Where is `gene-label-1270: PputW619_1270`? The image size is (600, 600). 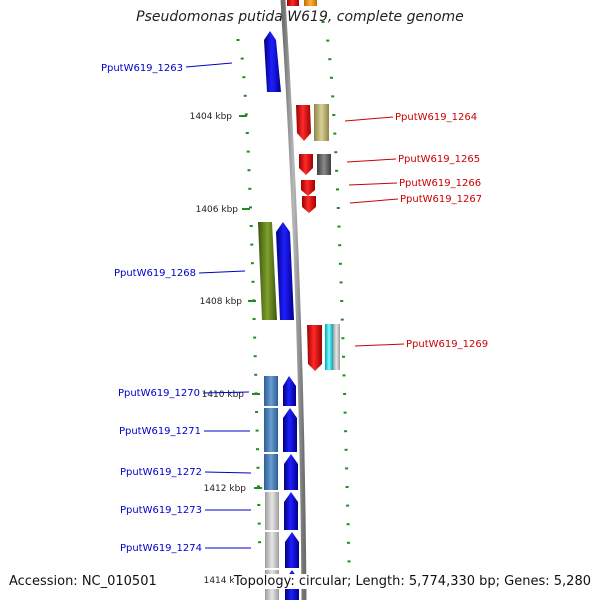 gene-label-1270: PputW619_1270 is located at coordinates (159, 393).